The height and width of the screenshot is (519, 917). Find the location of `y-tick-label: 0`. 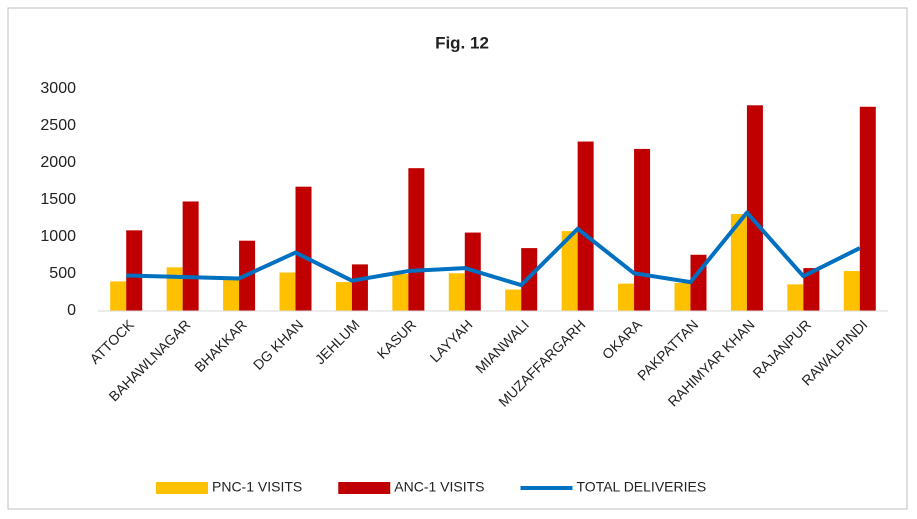

y-tick-label: 0 is located at coordinates (71, 310).